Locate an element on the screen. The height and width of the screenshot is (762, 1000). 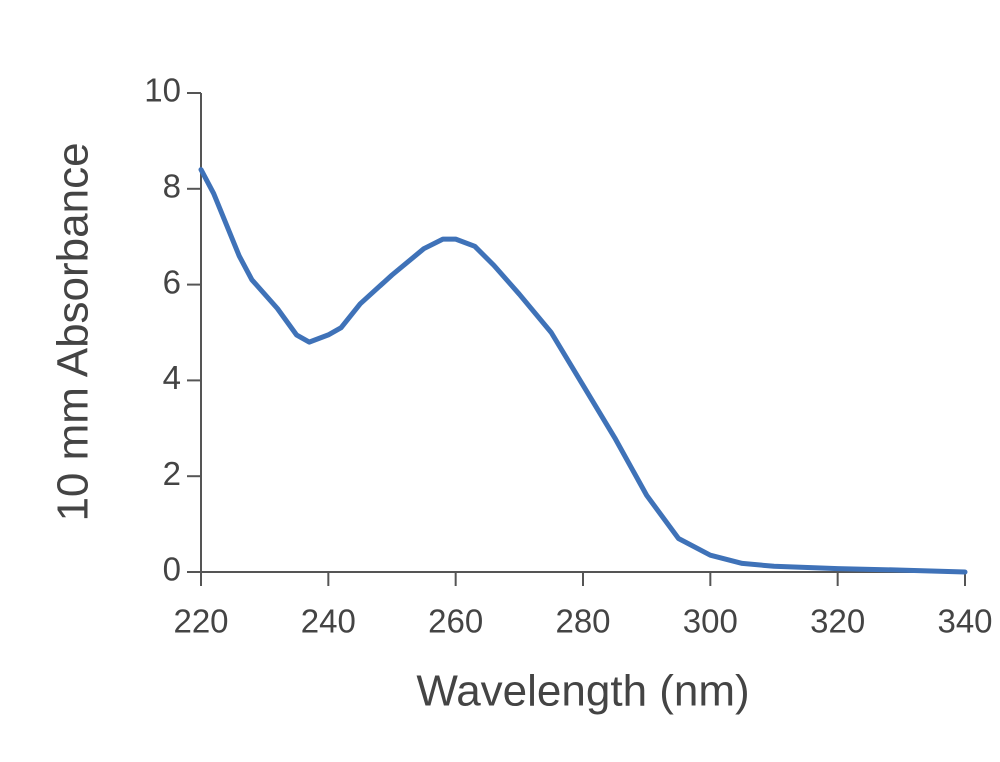
y-tick-label: 10 is located at coordinates (162, 90).